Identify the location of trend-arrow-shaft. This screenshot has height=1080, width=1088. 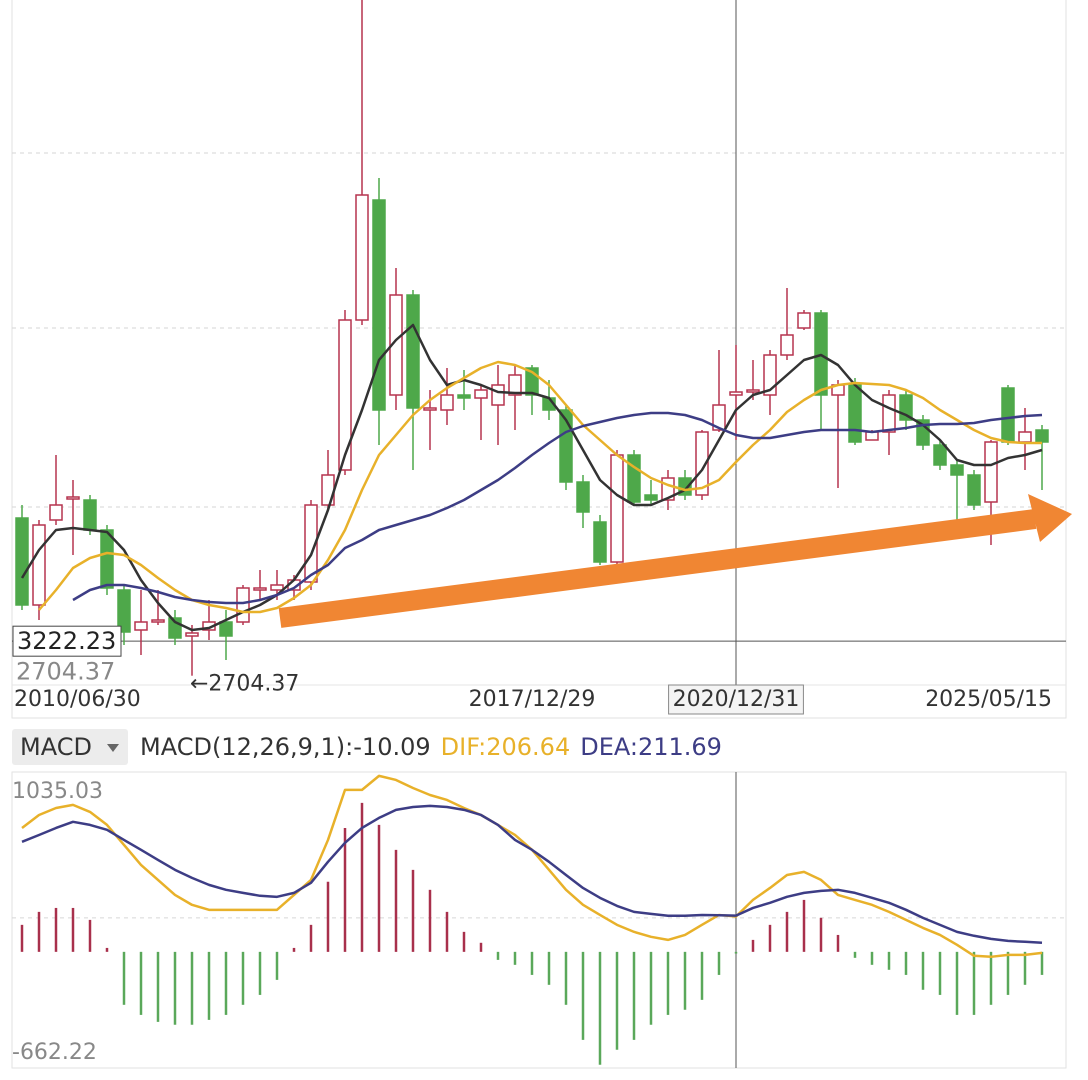
(657, 568).